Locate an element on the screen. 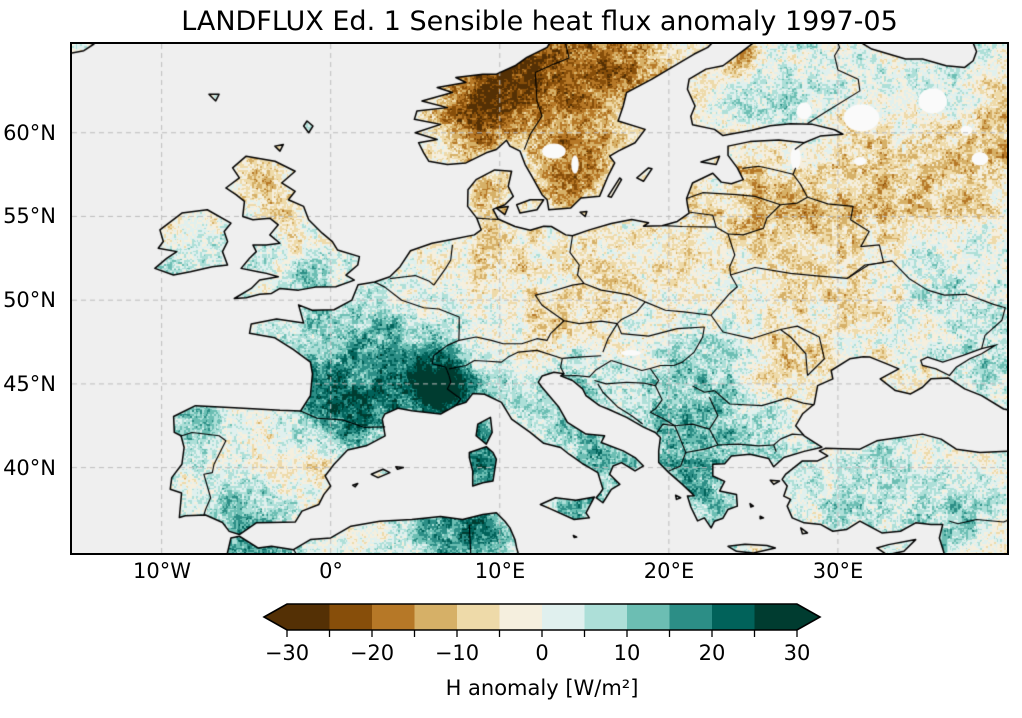 The image size is (1022, 718). y-tick-label-45n: 45°N is located at coordinates (29, 384).